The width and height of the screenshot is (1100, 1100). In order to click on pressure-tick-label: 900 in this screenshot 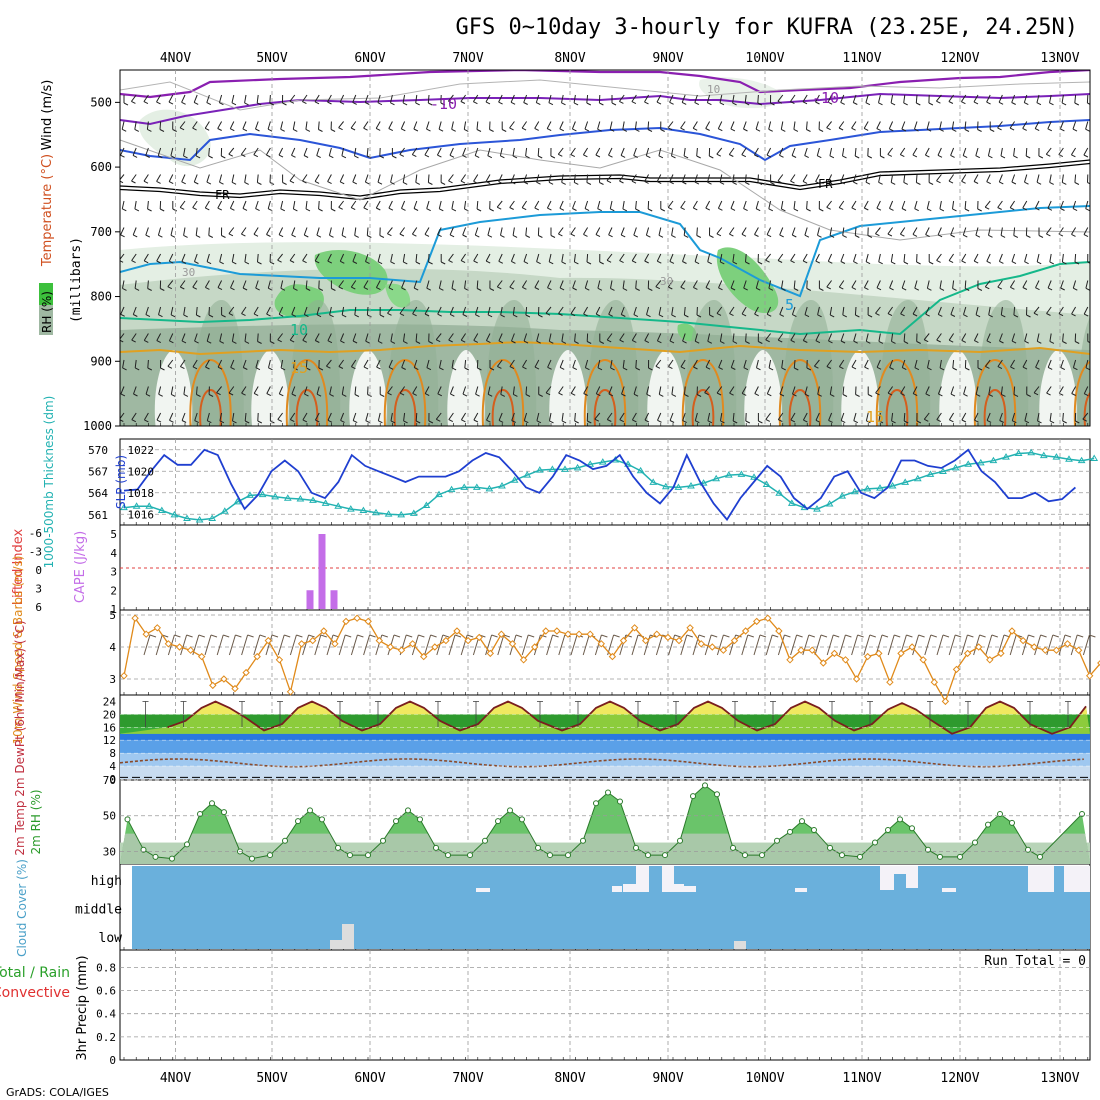, I will do `click(101, 361)`.